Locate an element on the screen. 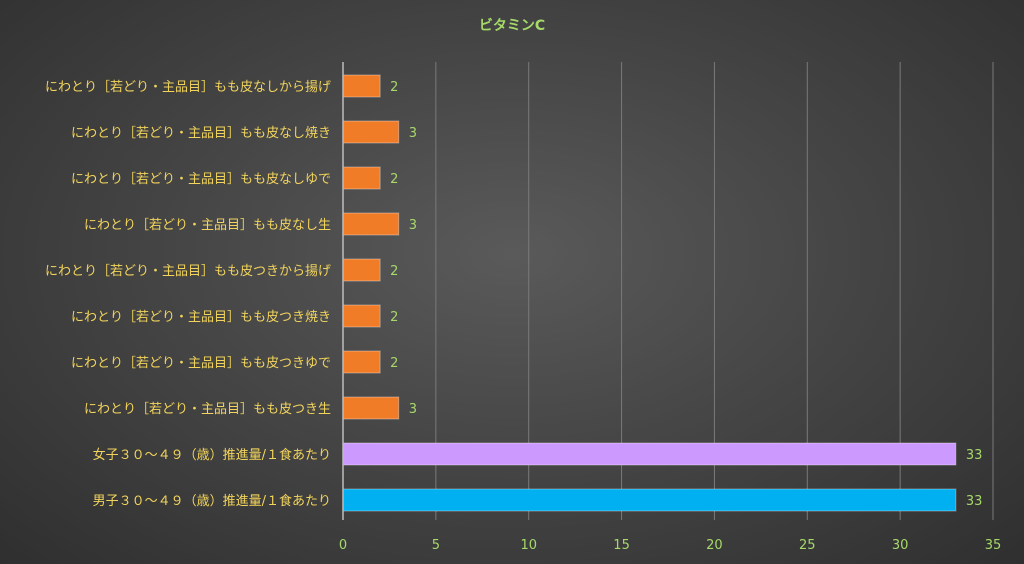 This screenshot has width=1024, height=564. x-tick-labels: 0 5 10 15 20 25 30 35 is located at coordinates (670, 545).